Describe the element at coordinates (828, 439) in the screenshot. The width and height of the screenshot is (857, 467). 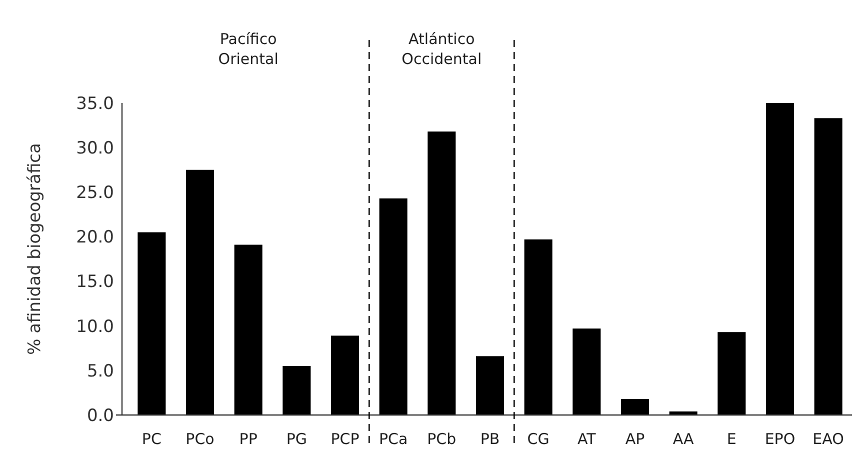
I see `x-tick-label: EAO` at that location.